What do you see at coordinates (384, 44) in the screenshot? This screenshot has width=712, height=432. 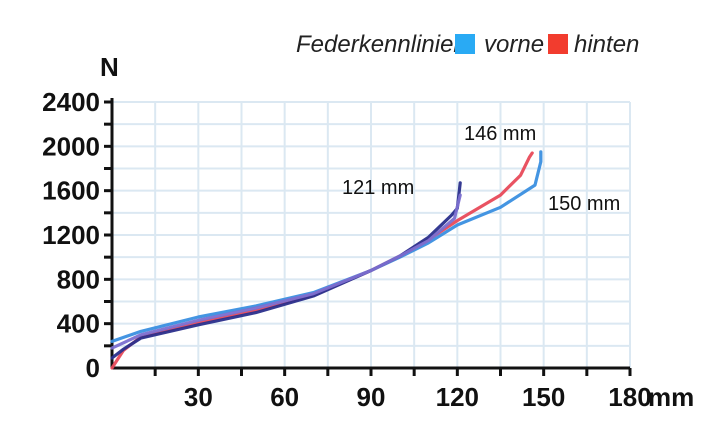 I see `legend-title: Federkennlinien:` at bounding box center [384, 44].